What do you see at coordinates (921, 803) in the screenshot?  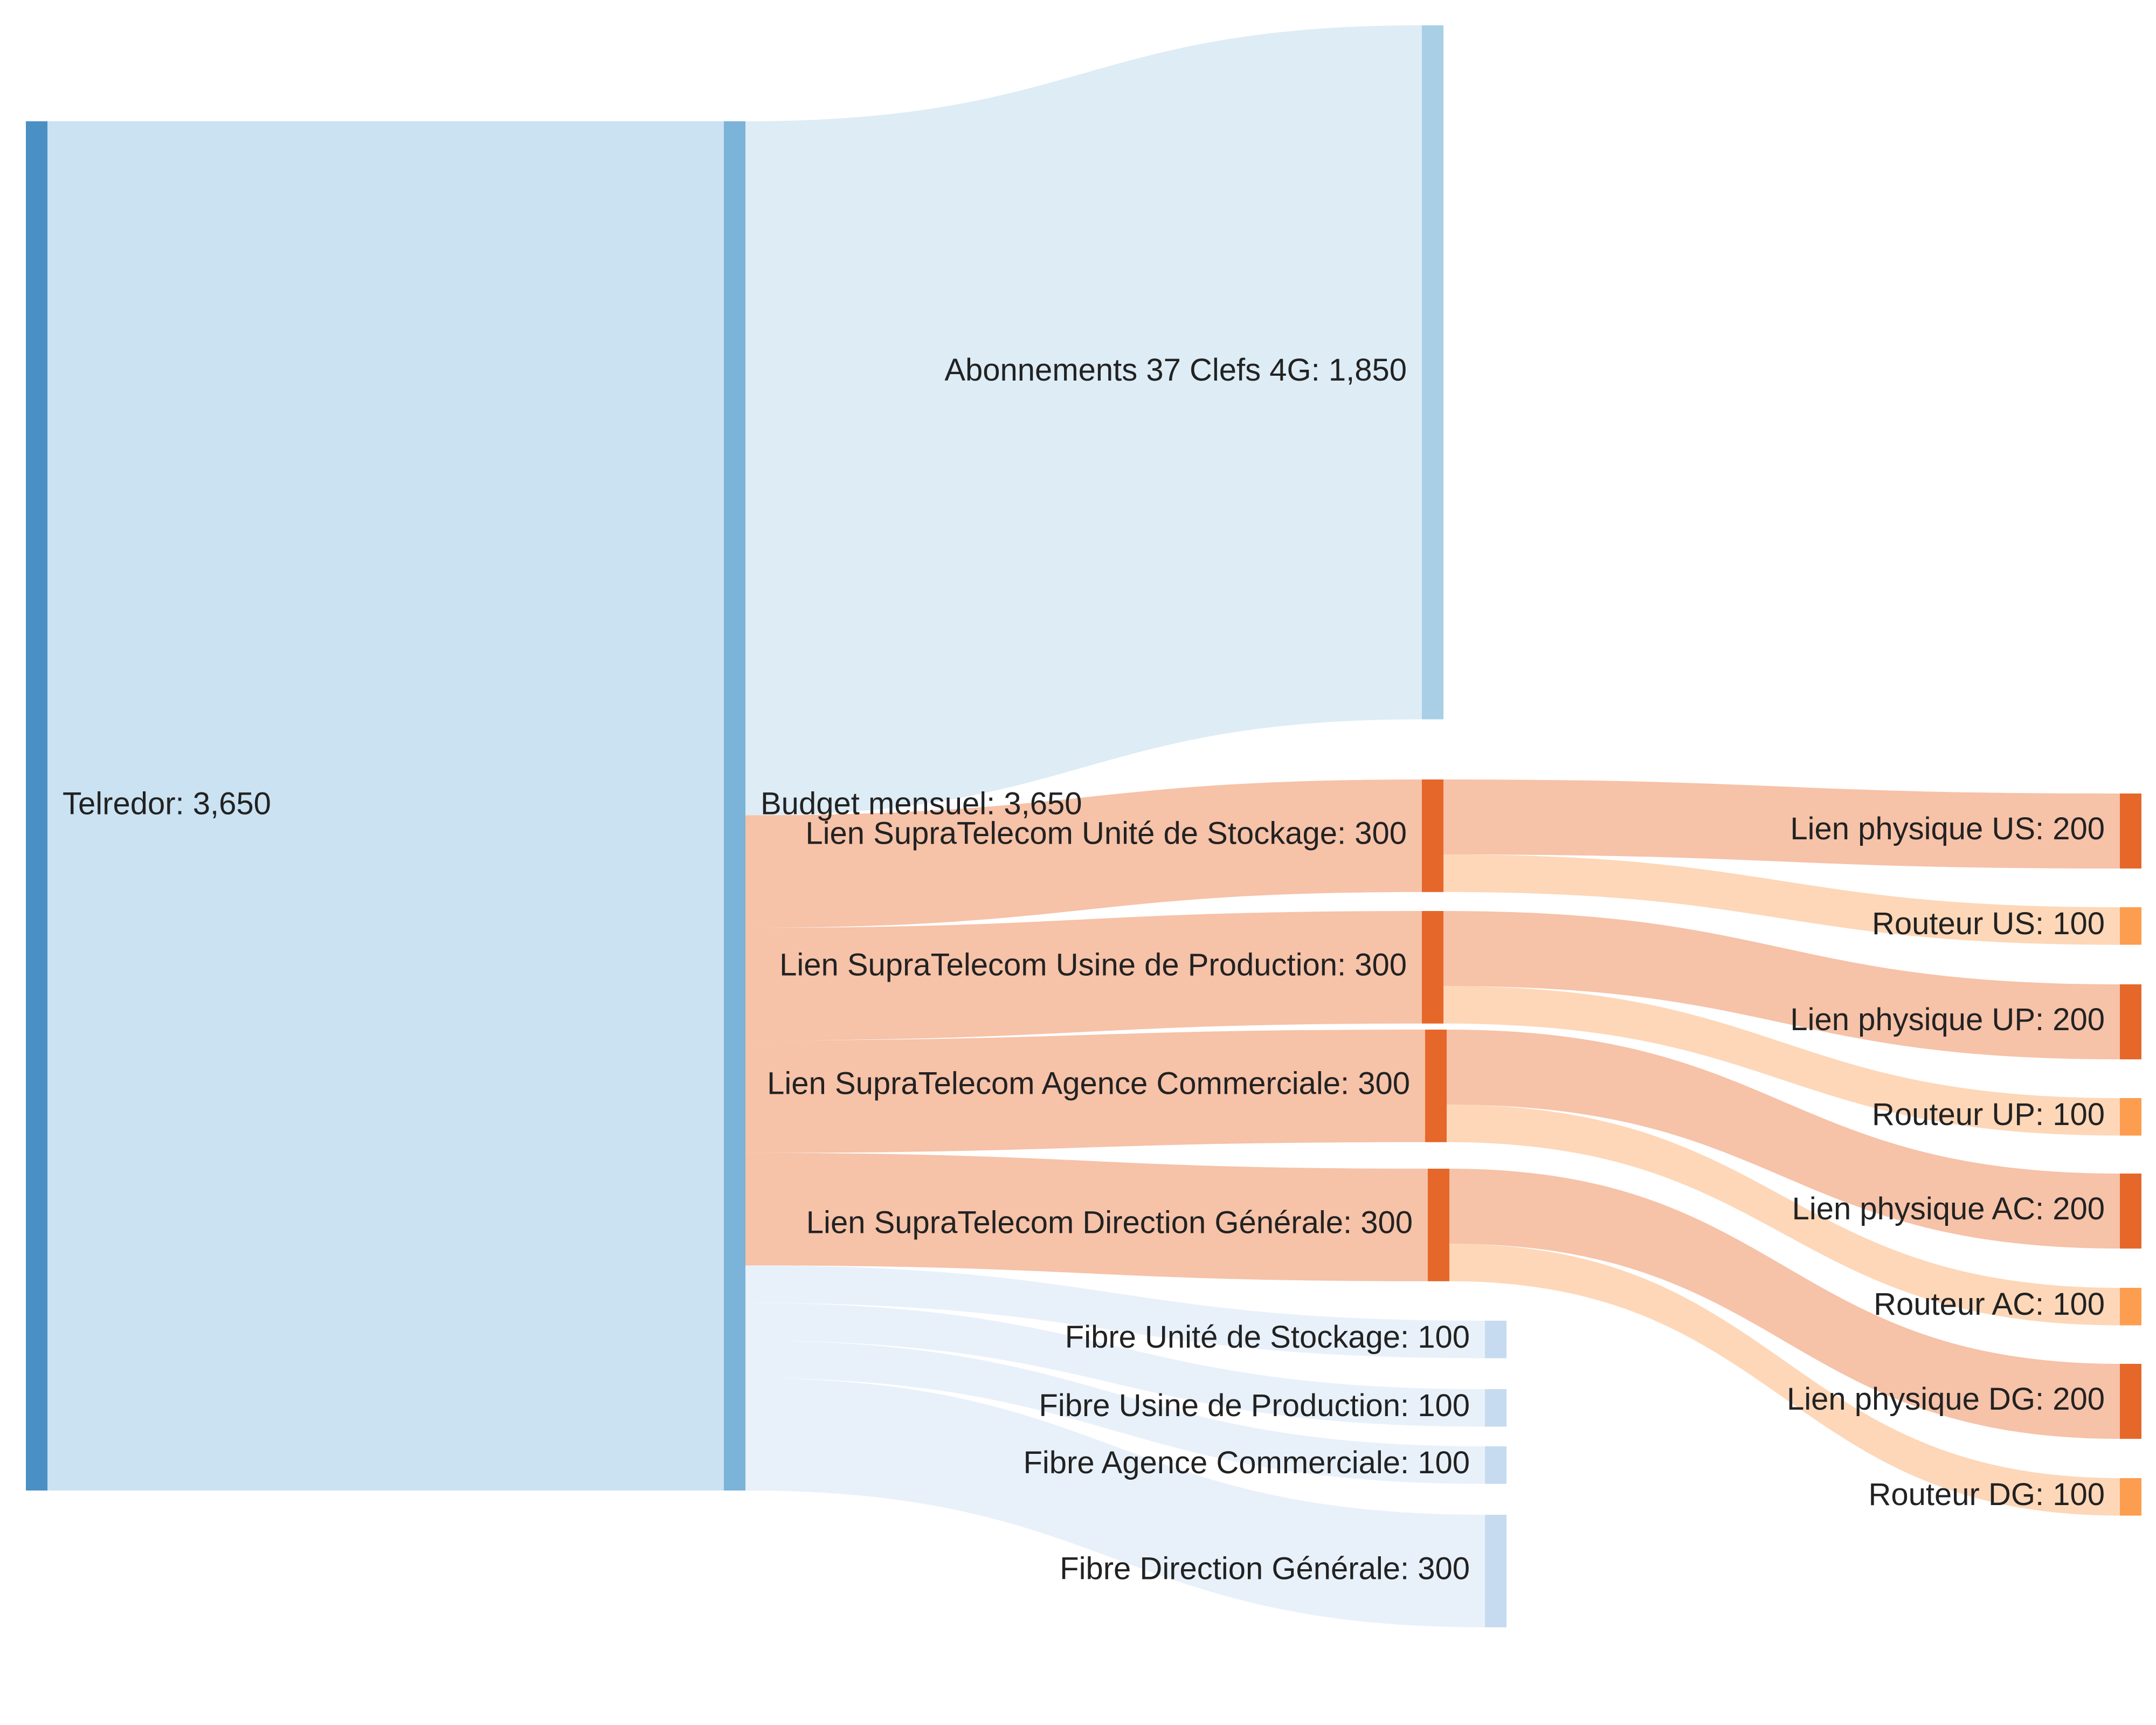 I see `sankey-node-label-budget: Budget mensuel: 3,650` at bounding box center [921, 803].